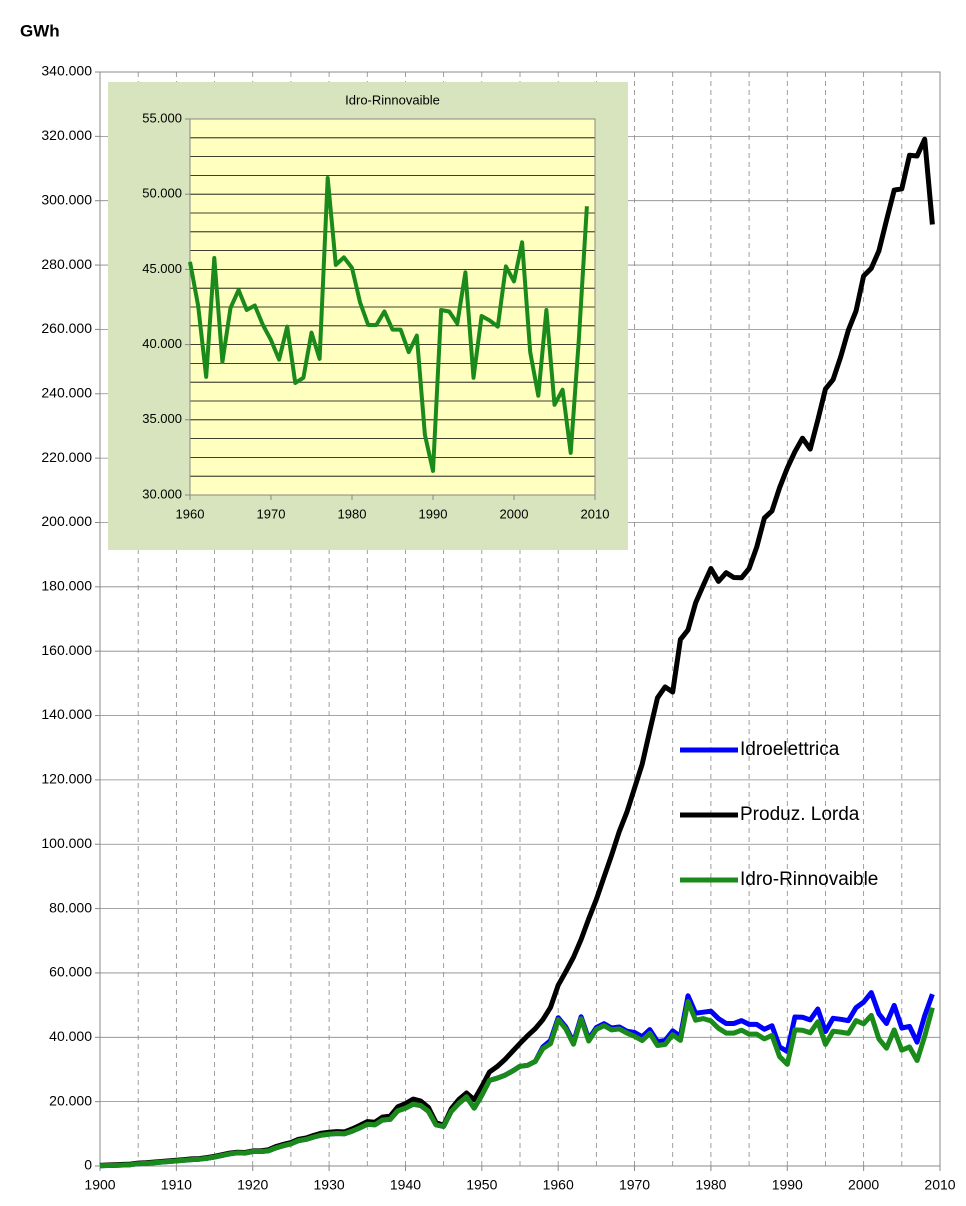 The image size is (966, 1206). What do you see at coordinates (162, 193) in the screenshot?
I see `y-tick-label: 50.000` at bounding box center [162, 193].